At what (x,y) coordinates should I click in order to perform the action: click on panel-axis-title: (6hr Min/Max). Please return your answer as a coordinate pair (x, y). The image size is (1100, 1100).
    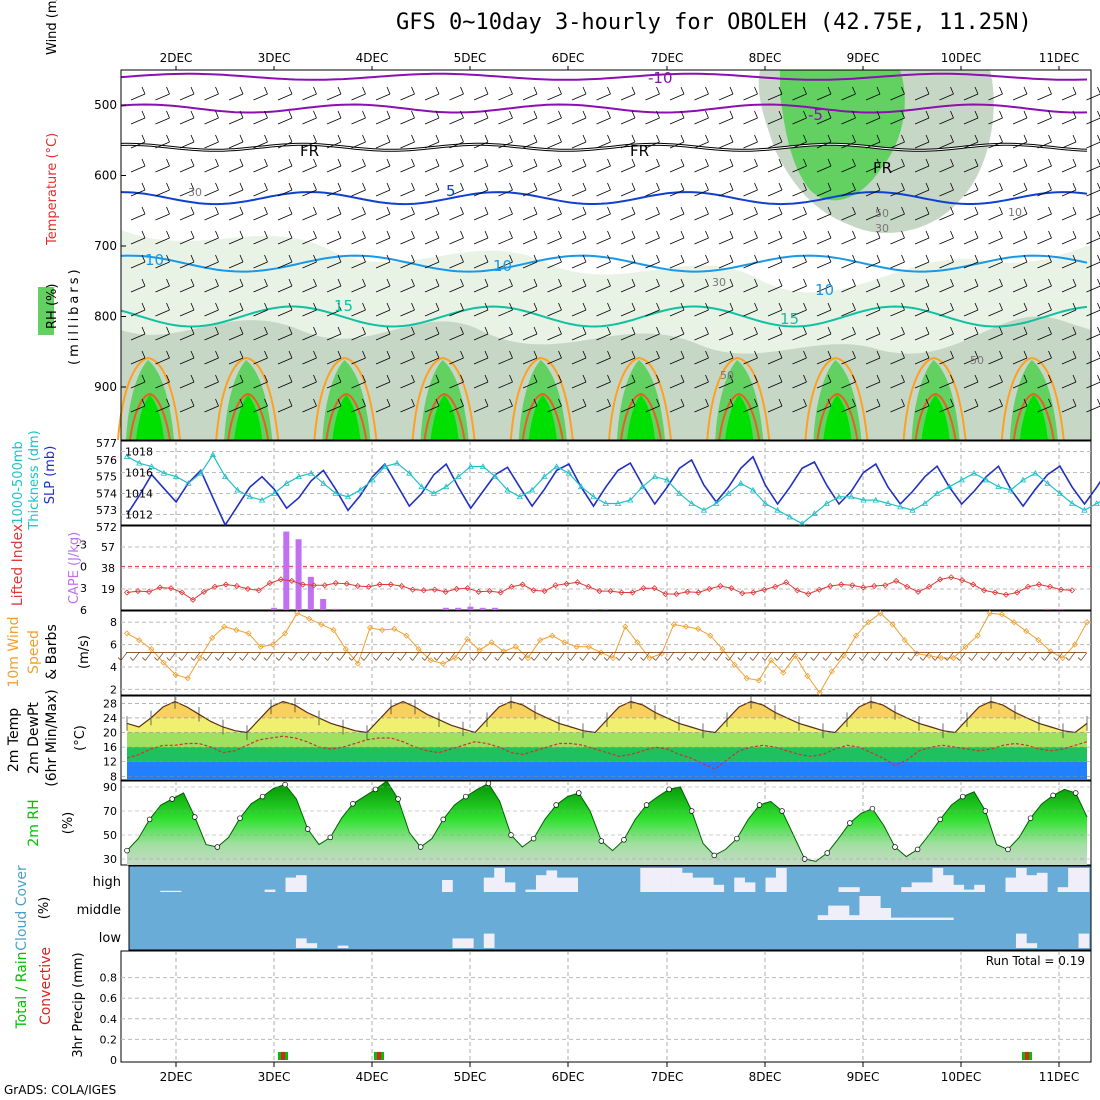
    Looking at the image, I should click on (52, 737).